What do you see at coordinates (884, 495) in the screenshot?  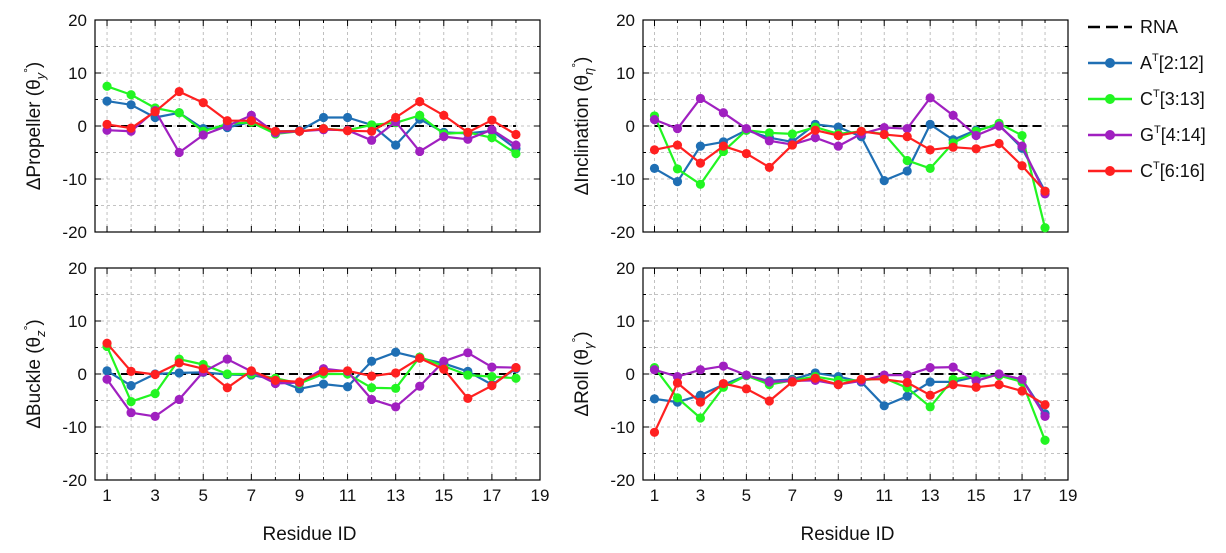 I see `x-tick-label: 11` at bounding box center [884, 495].